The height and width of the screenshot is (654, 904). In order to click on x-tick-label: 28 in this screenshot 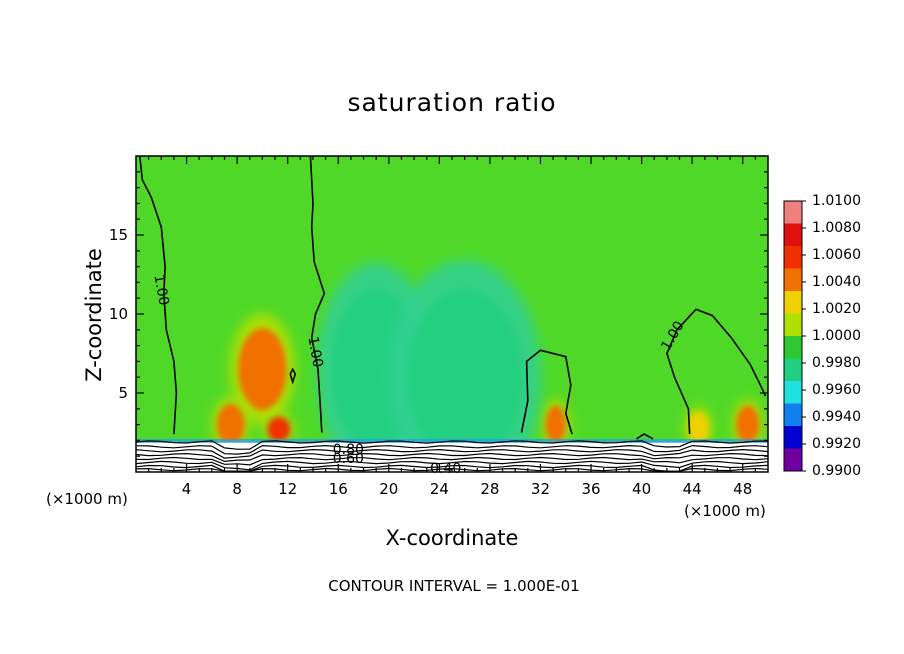, I will do `click(490, 489)`.